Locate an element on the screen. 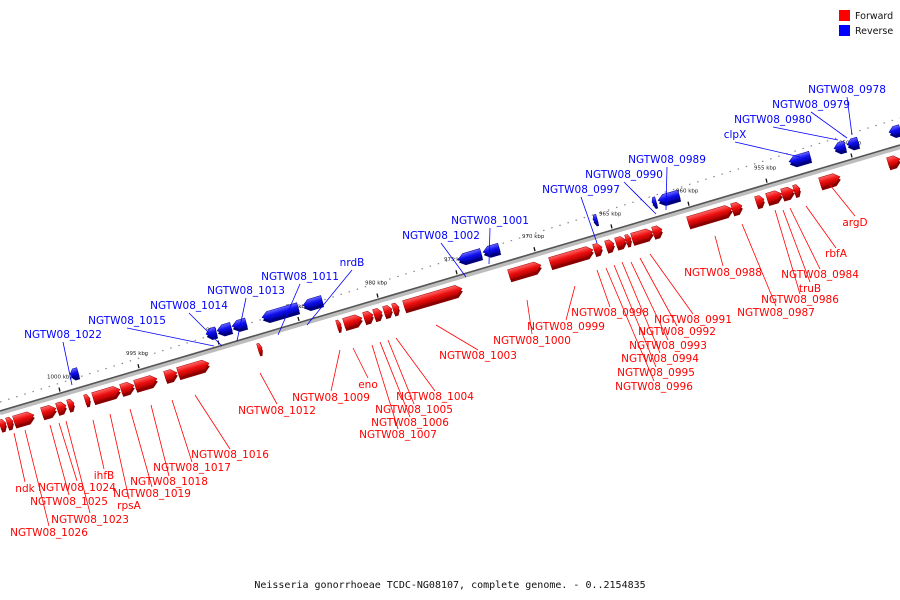  gene-label-ngtw08-1001: NGTW08_1001 is located at coordinates (490, 221).